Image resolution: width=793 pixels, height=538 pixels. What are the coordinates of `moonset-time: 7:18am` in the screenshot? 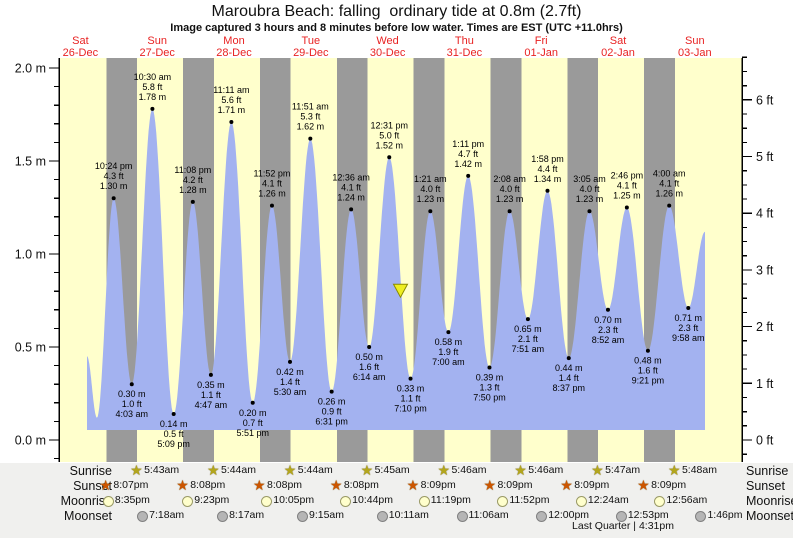 It's located at (167, 515).